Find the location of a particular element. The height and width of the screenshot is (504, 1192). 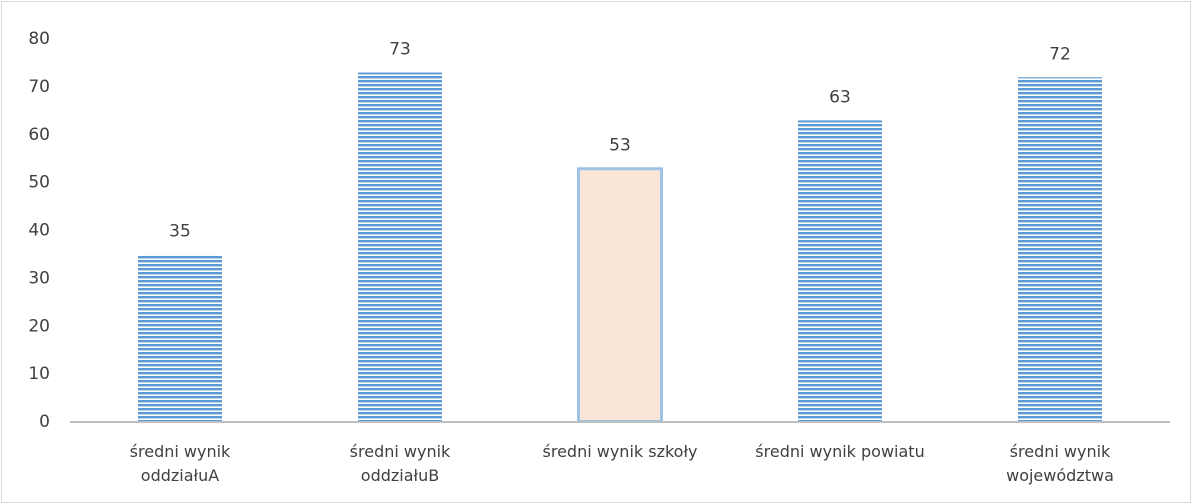

x-tick-label: średni wynik oddziałuB is located at coordinates (400, 463).